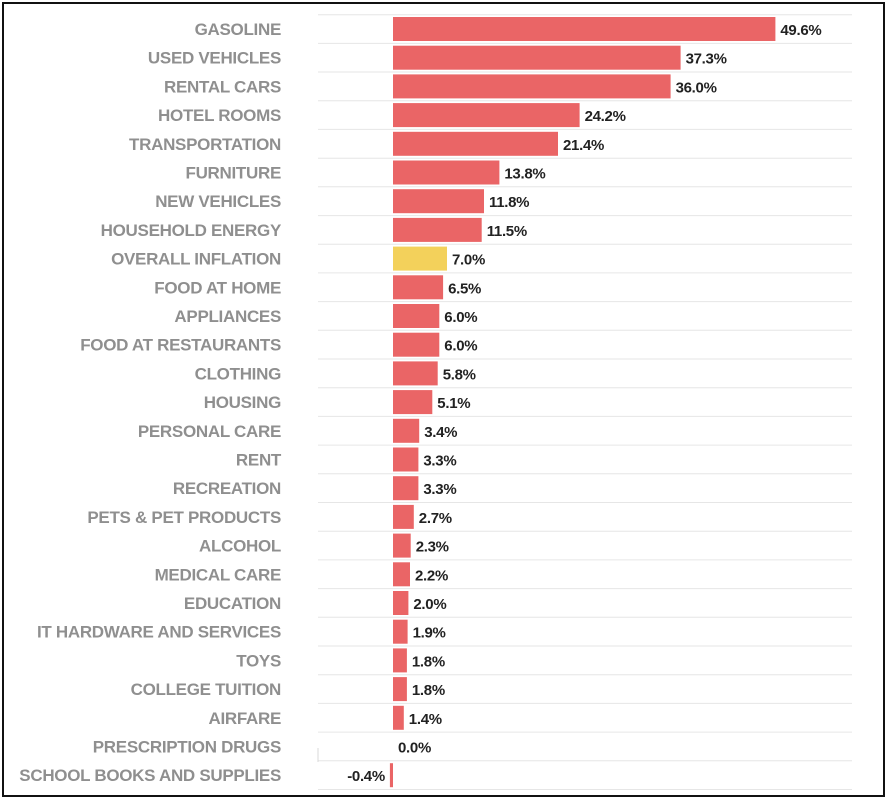 Image resolution: width=889 pixels, height=801 pixels. What do you see at coordinates (440, 432) in the screenshot?
I see `value-label: 3.4%` at bounding box center [440, 432].